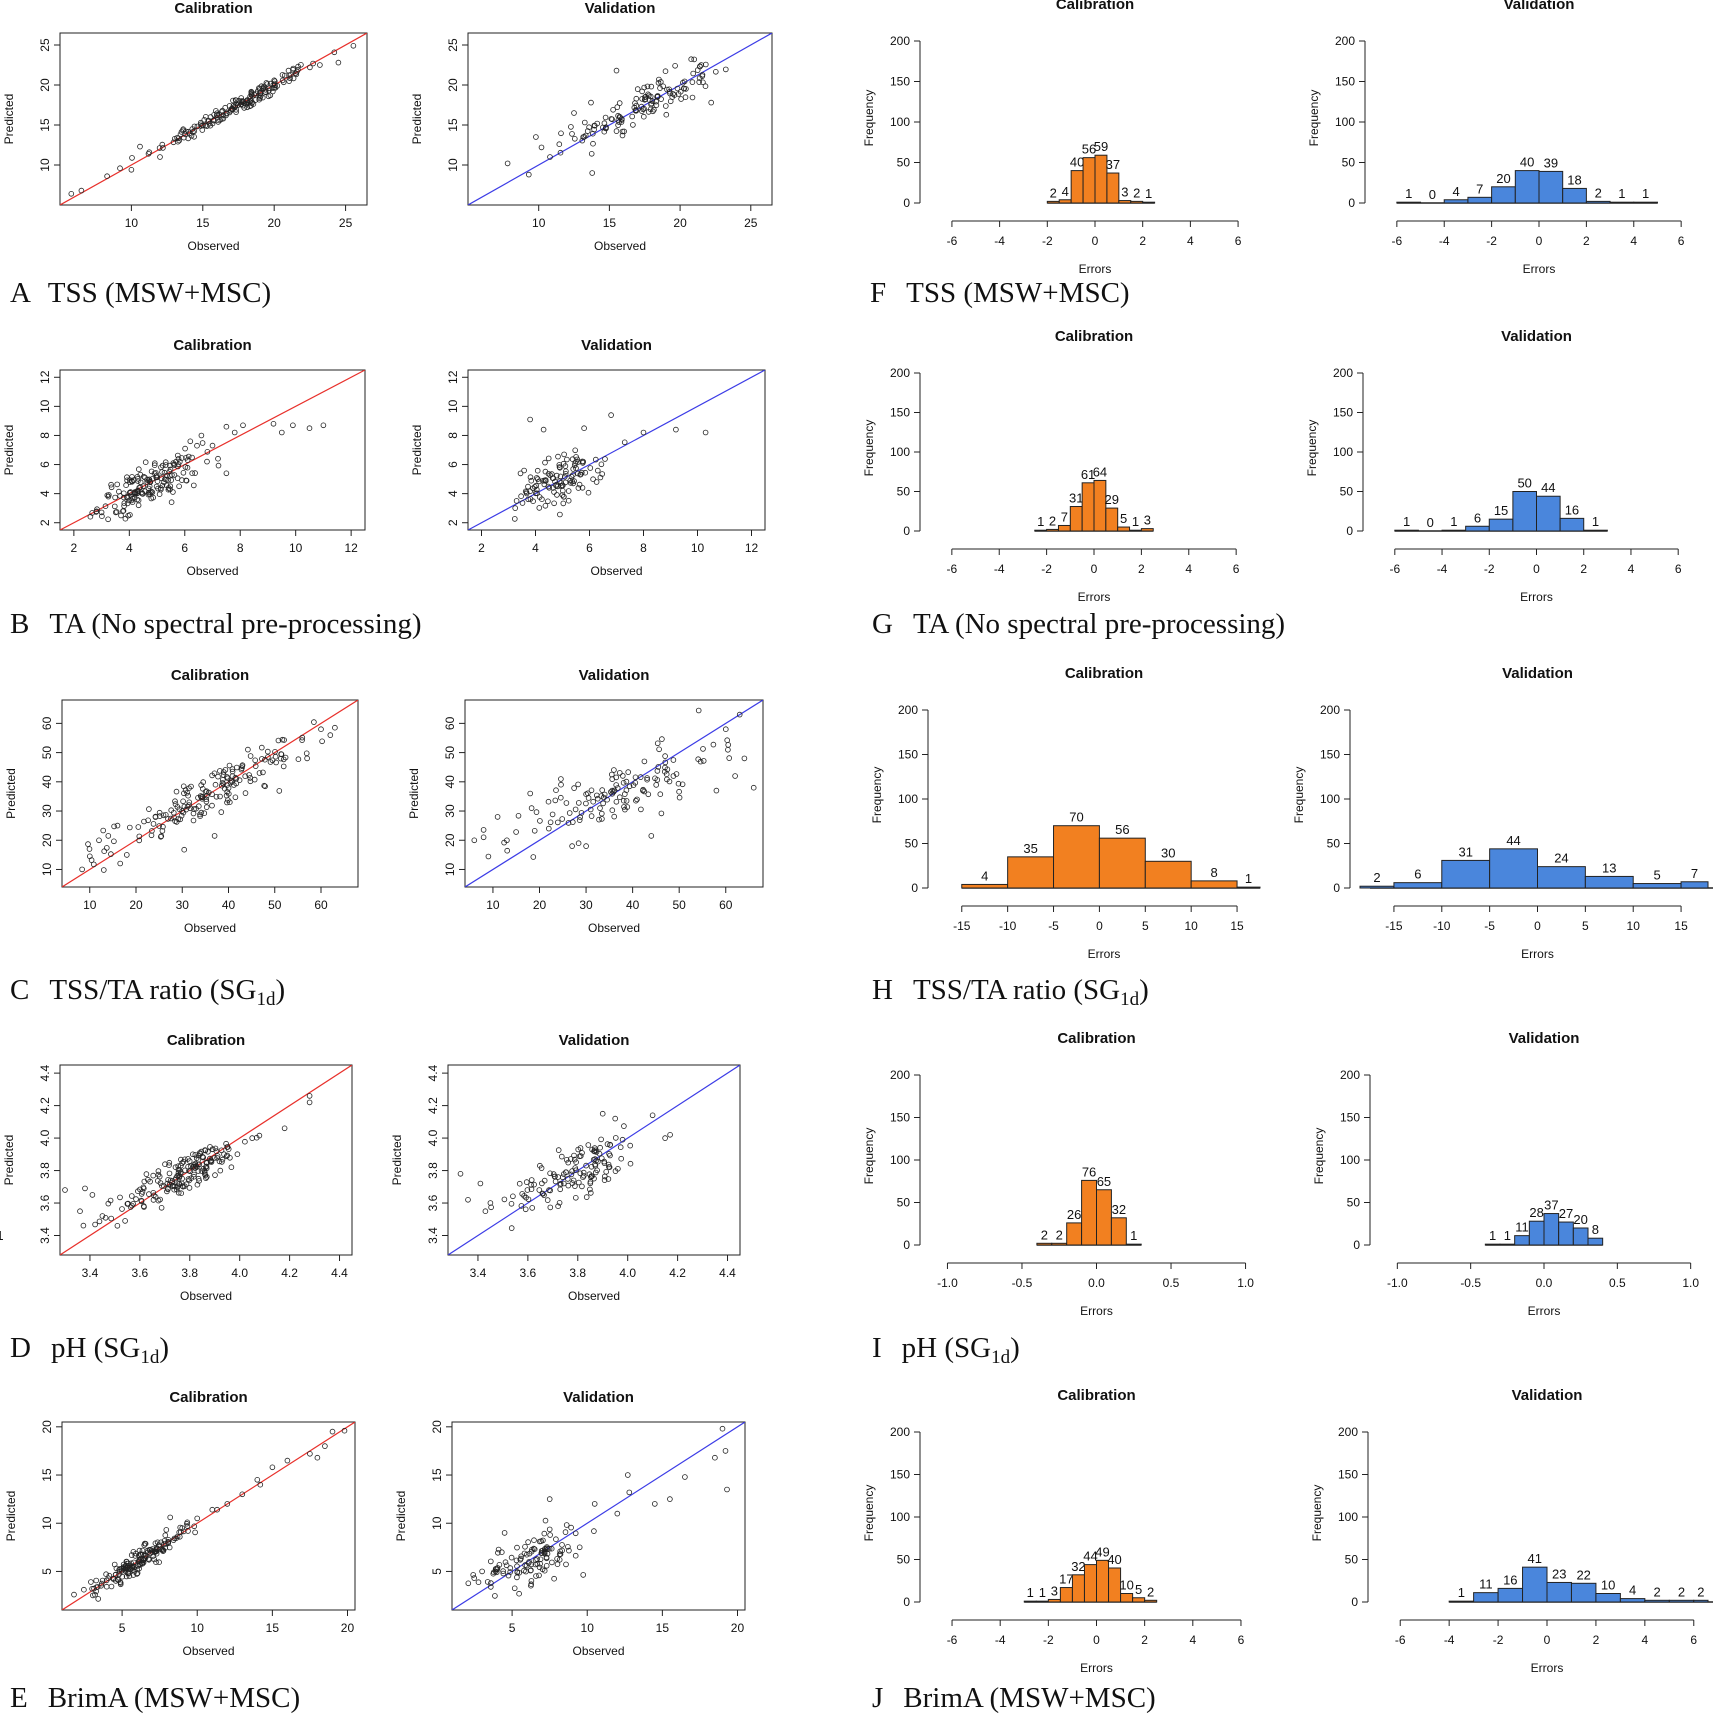 The image size is (1713, 1716). I want to click on x-tick-label: 60, so click(726, 905).